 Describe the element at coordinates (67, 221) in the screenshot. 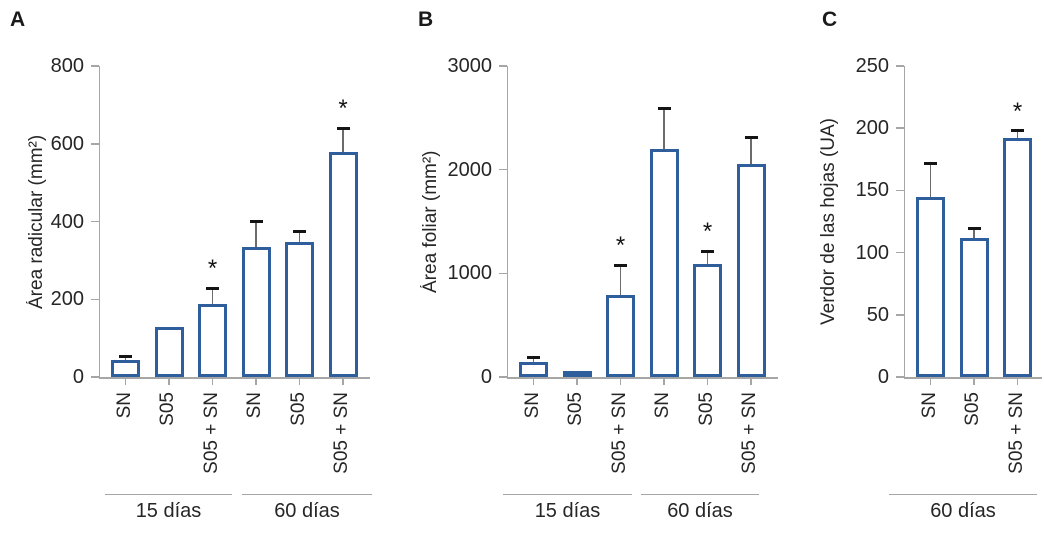

I see `y-tick-label: 400` at that location.